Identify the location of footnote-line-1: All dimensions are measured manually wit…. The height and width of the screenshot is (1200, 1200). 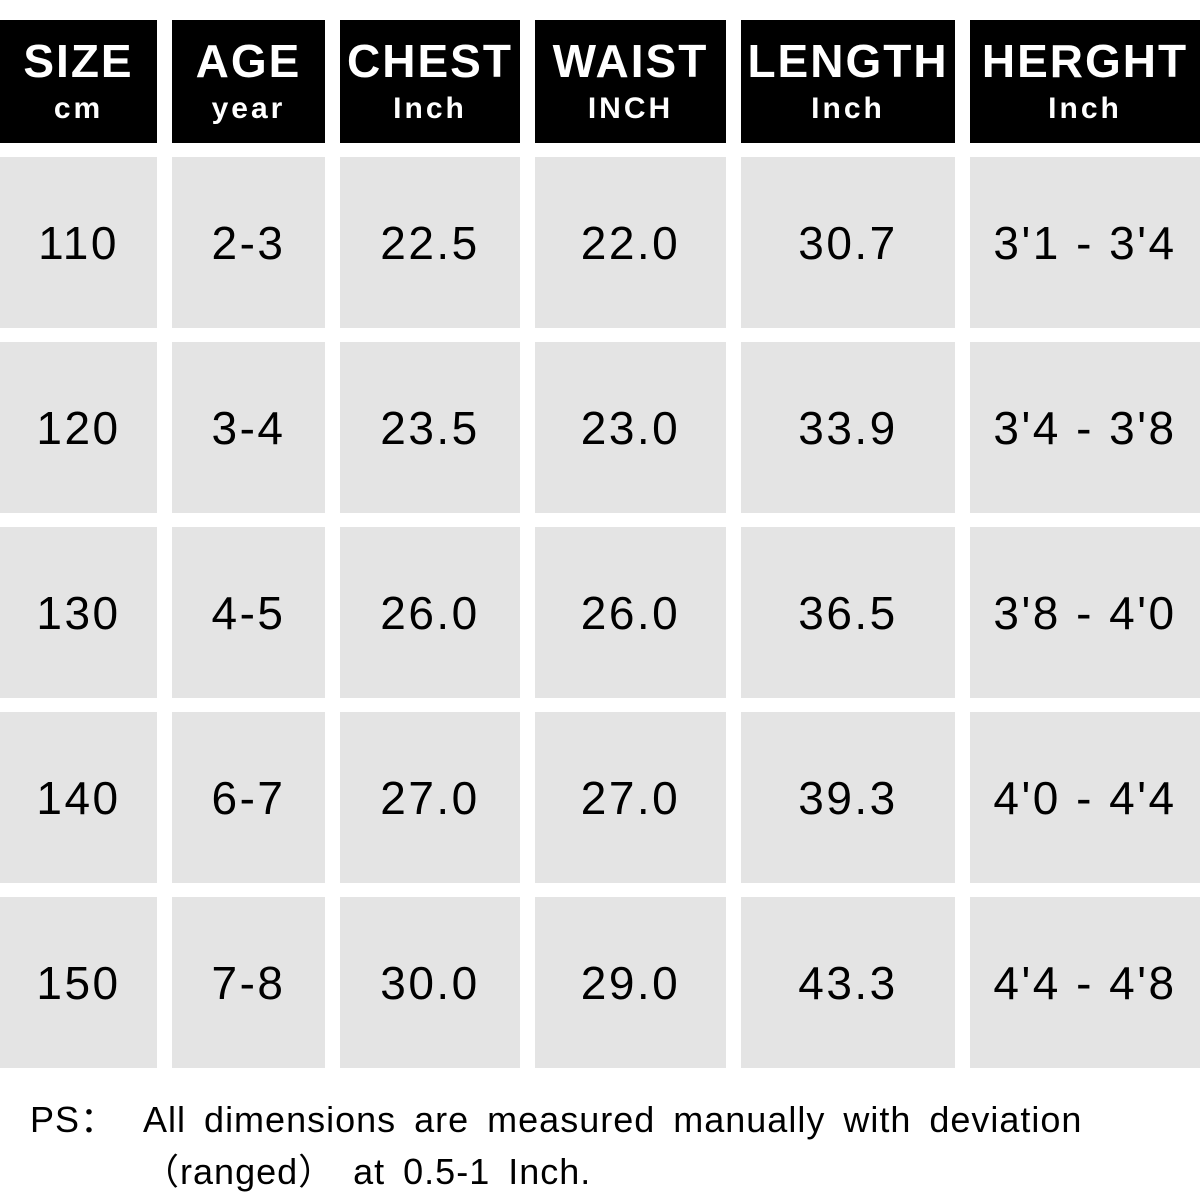
(613, 1119).